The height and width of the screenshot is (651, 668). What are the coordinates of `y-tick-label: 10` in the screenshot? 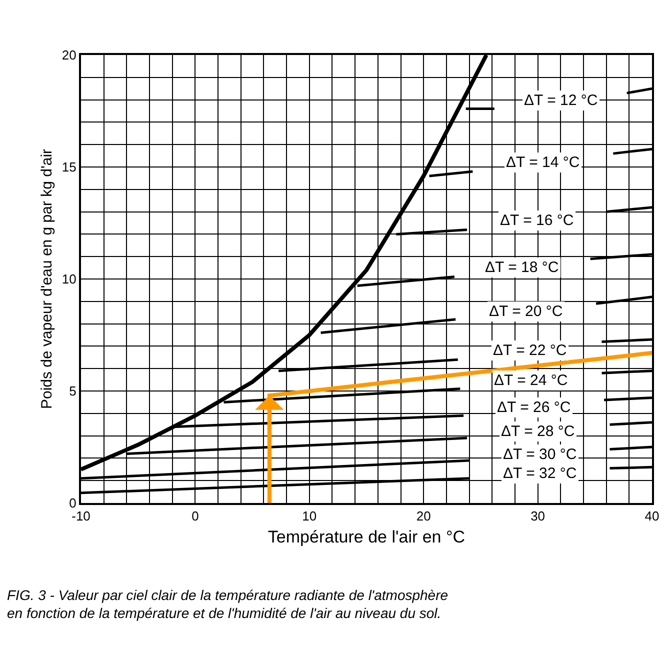 It's located at (69, 279).